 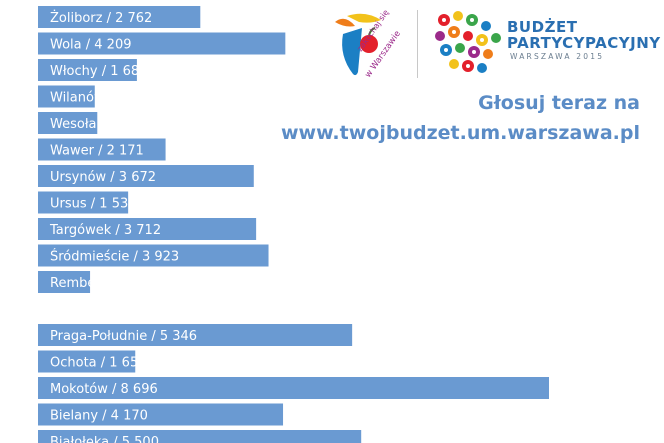 What do you see at coordinates (98, 71) in the screenshot?
I see `bar-label-3: Włochy / 1 683` at bounding box center [98, 71].